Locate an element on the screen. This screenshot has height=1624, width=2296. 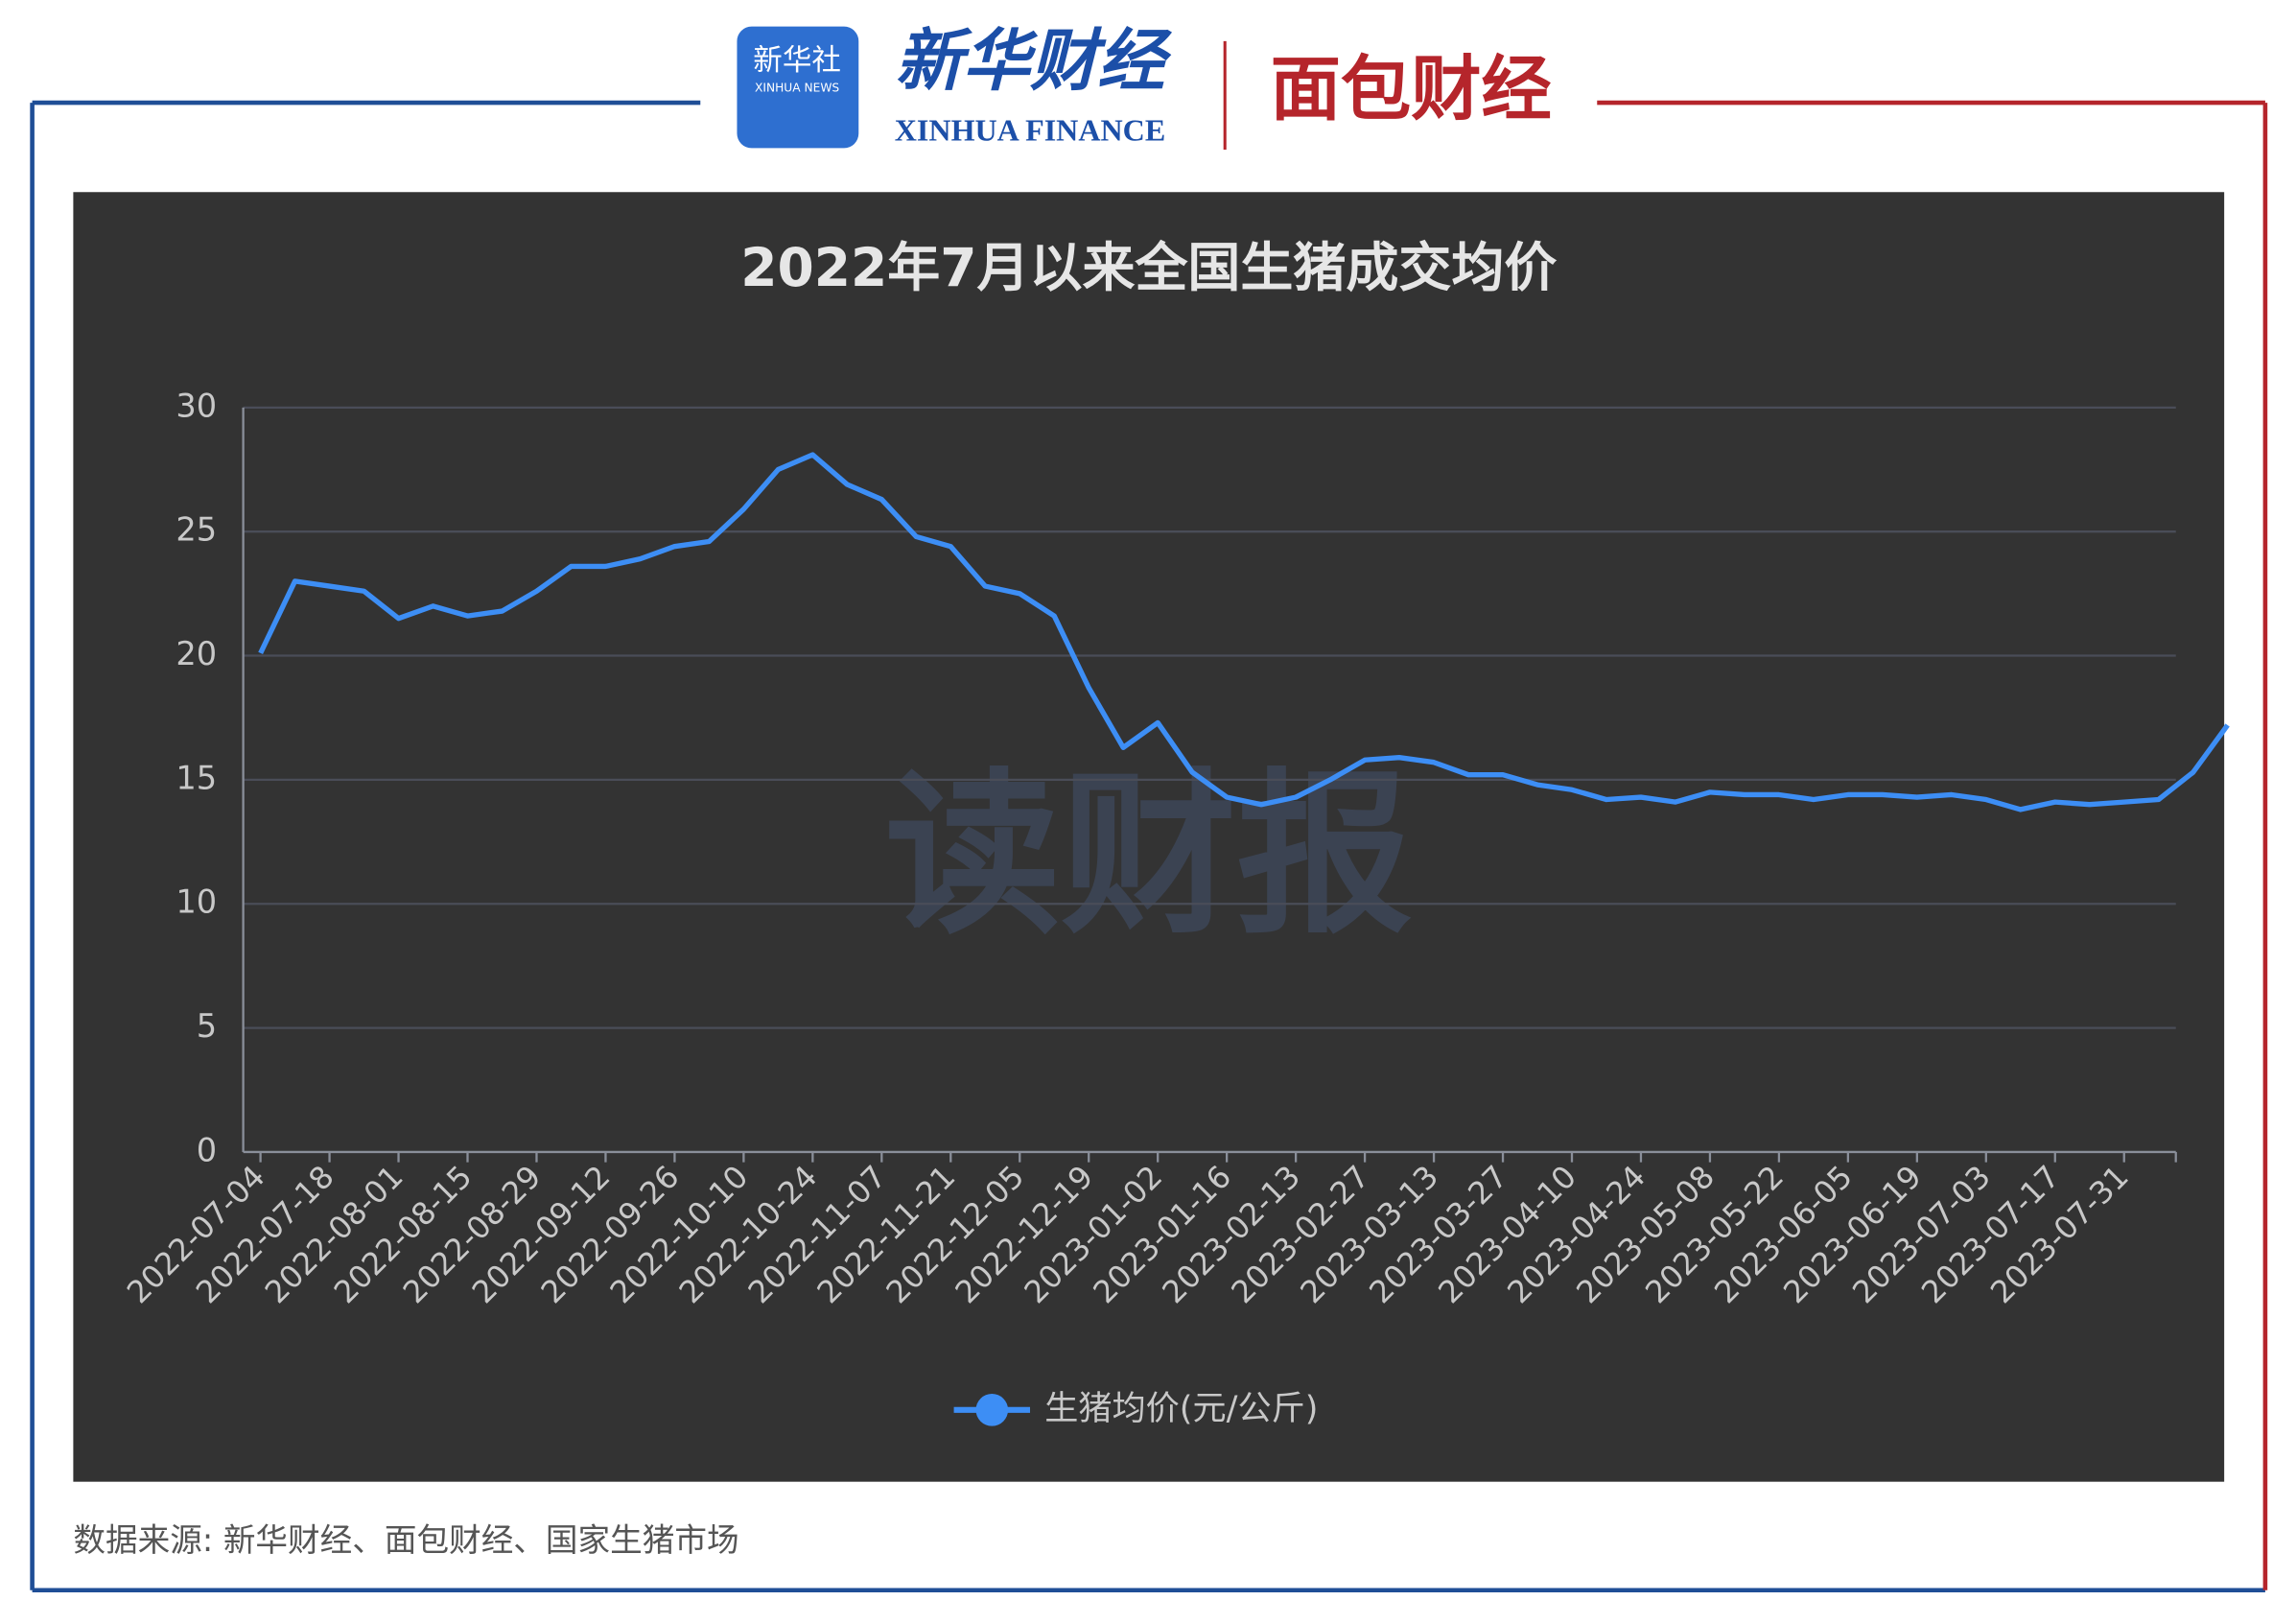
finance-logo-en: XINHUA FINANCE is located at coordinates (1030, 130).